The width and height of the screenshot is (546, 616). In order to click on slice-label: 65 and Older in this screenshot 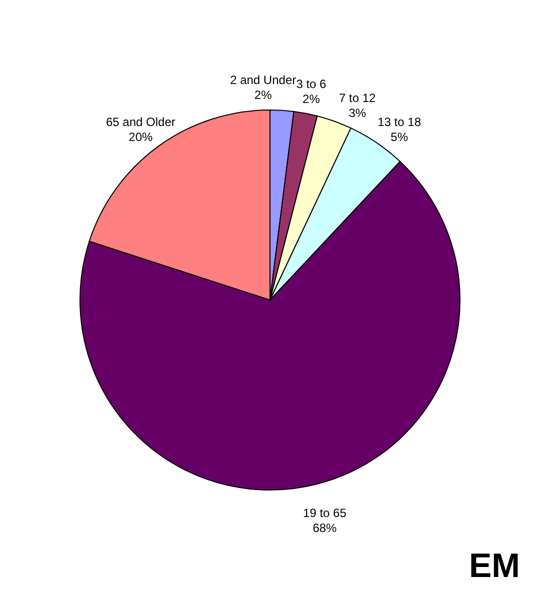, I will do `click(141, 122)`.